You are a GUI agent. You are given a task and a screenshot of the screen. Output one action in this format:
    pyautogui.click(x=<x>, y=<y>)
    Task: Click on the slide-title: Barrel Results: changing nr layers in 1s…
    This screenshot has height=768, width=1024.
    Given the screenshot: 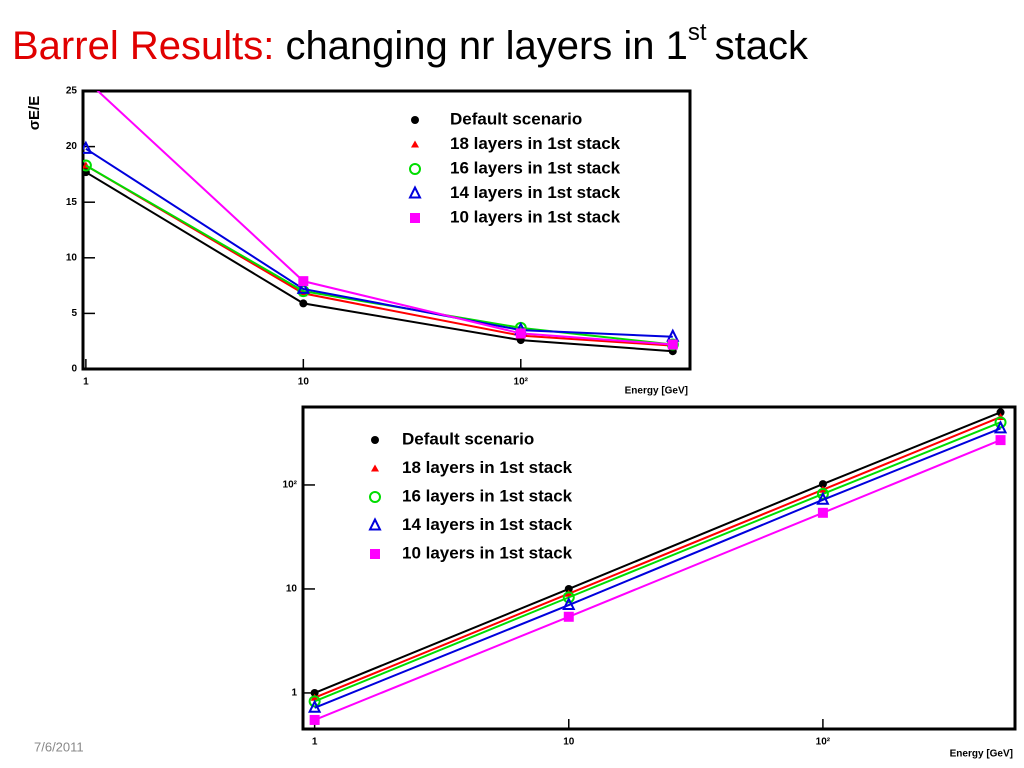 What is the action you would take?
    pyautogui.click(x=410, y=43)
    